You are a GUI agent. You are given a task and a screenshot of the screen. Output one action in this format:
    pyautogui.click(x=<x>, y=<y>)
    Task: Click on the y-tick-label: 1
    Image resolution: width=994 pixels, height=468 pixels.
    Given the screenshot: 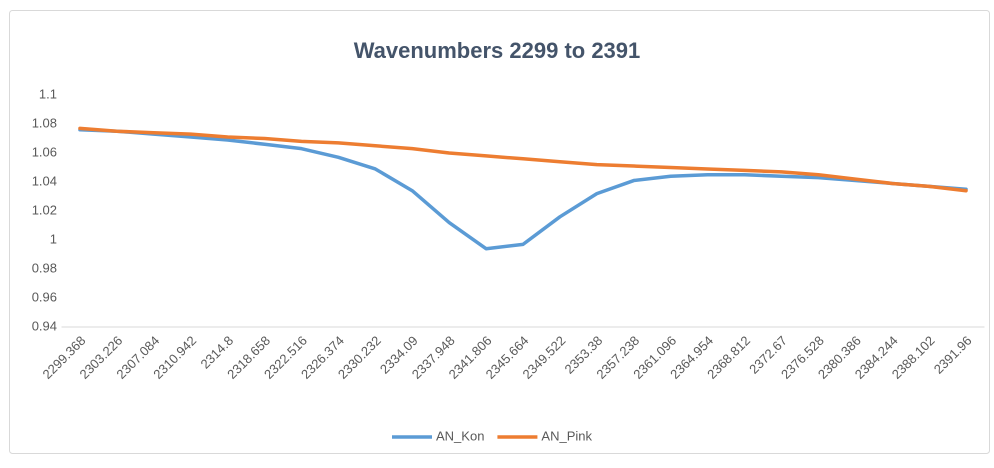 What is the action you would take?
    pyautogui.click(x=53, y=238)
    